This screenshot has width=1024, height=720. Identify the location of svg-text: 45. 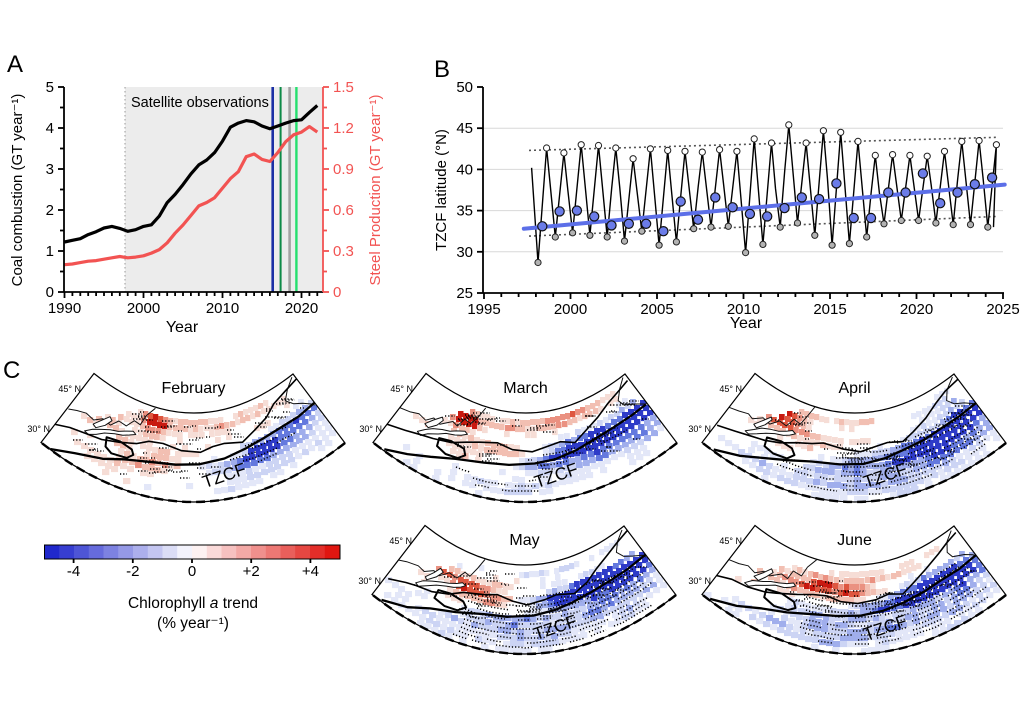
(464, 128).